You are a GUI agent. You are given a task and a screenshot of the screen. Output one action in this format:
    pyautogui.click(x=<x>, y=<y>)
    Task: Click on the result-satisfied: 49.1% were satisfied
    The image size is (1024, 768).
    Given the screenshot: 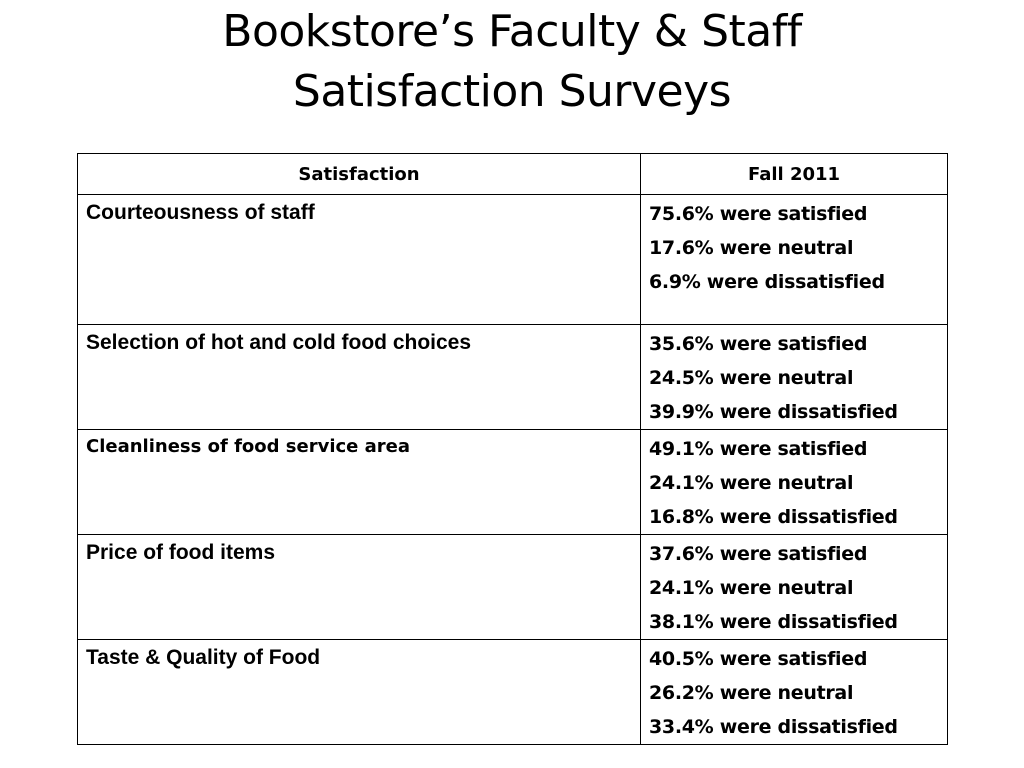 What is the action you would take?
    pyautogui.click(x=758, y=449)
    